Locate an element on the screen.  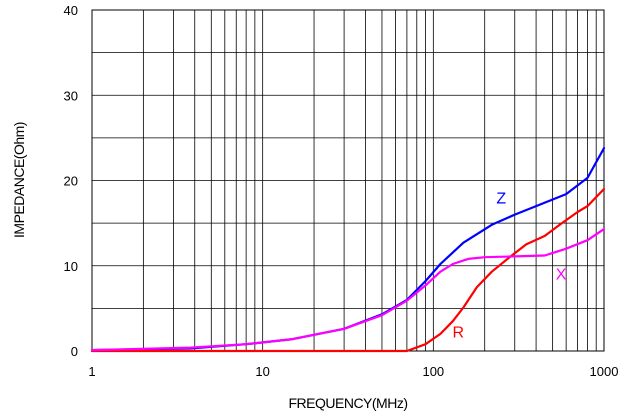
x-tick-label: 1000 is located at coordinates (604, 371).